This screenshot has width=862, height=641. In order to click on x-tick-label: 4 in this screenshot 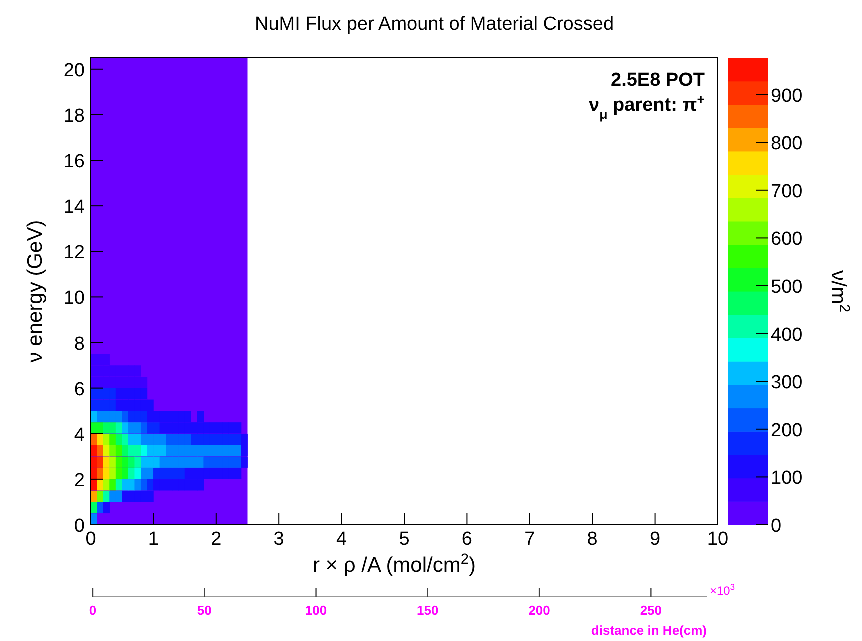, I will do `click(342, 539)`.